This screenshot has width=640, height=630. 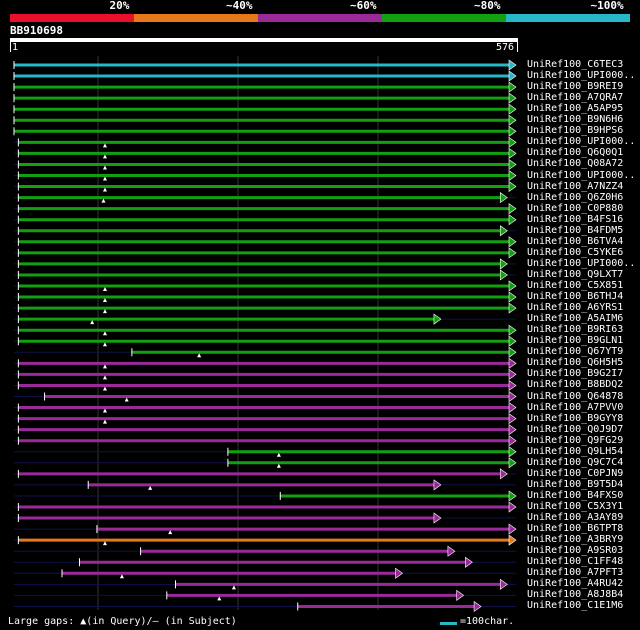 What do you see at coordinates (575, 87) in the screenshot?
I see `hit-label: UniRef100_B9REI9` at bounding box center [575, 87].